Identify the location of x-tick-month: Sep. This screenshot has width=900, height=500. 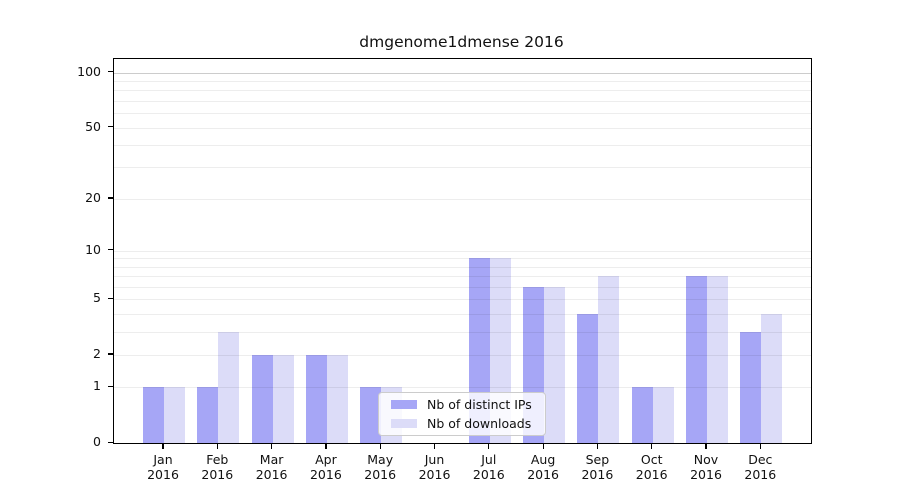
(597, 459).